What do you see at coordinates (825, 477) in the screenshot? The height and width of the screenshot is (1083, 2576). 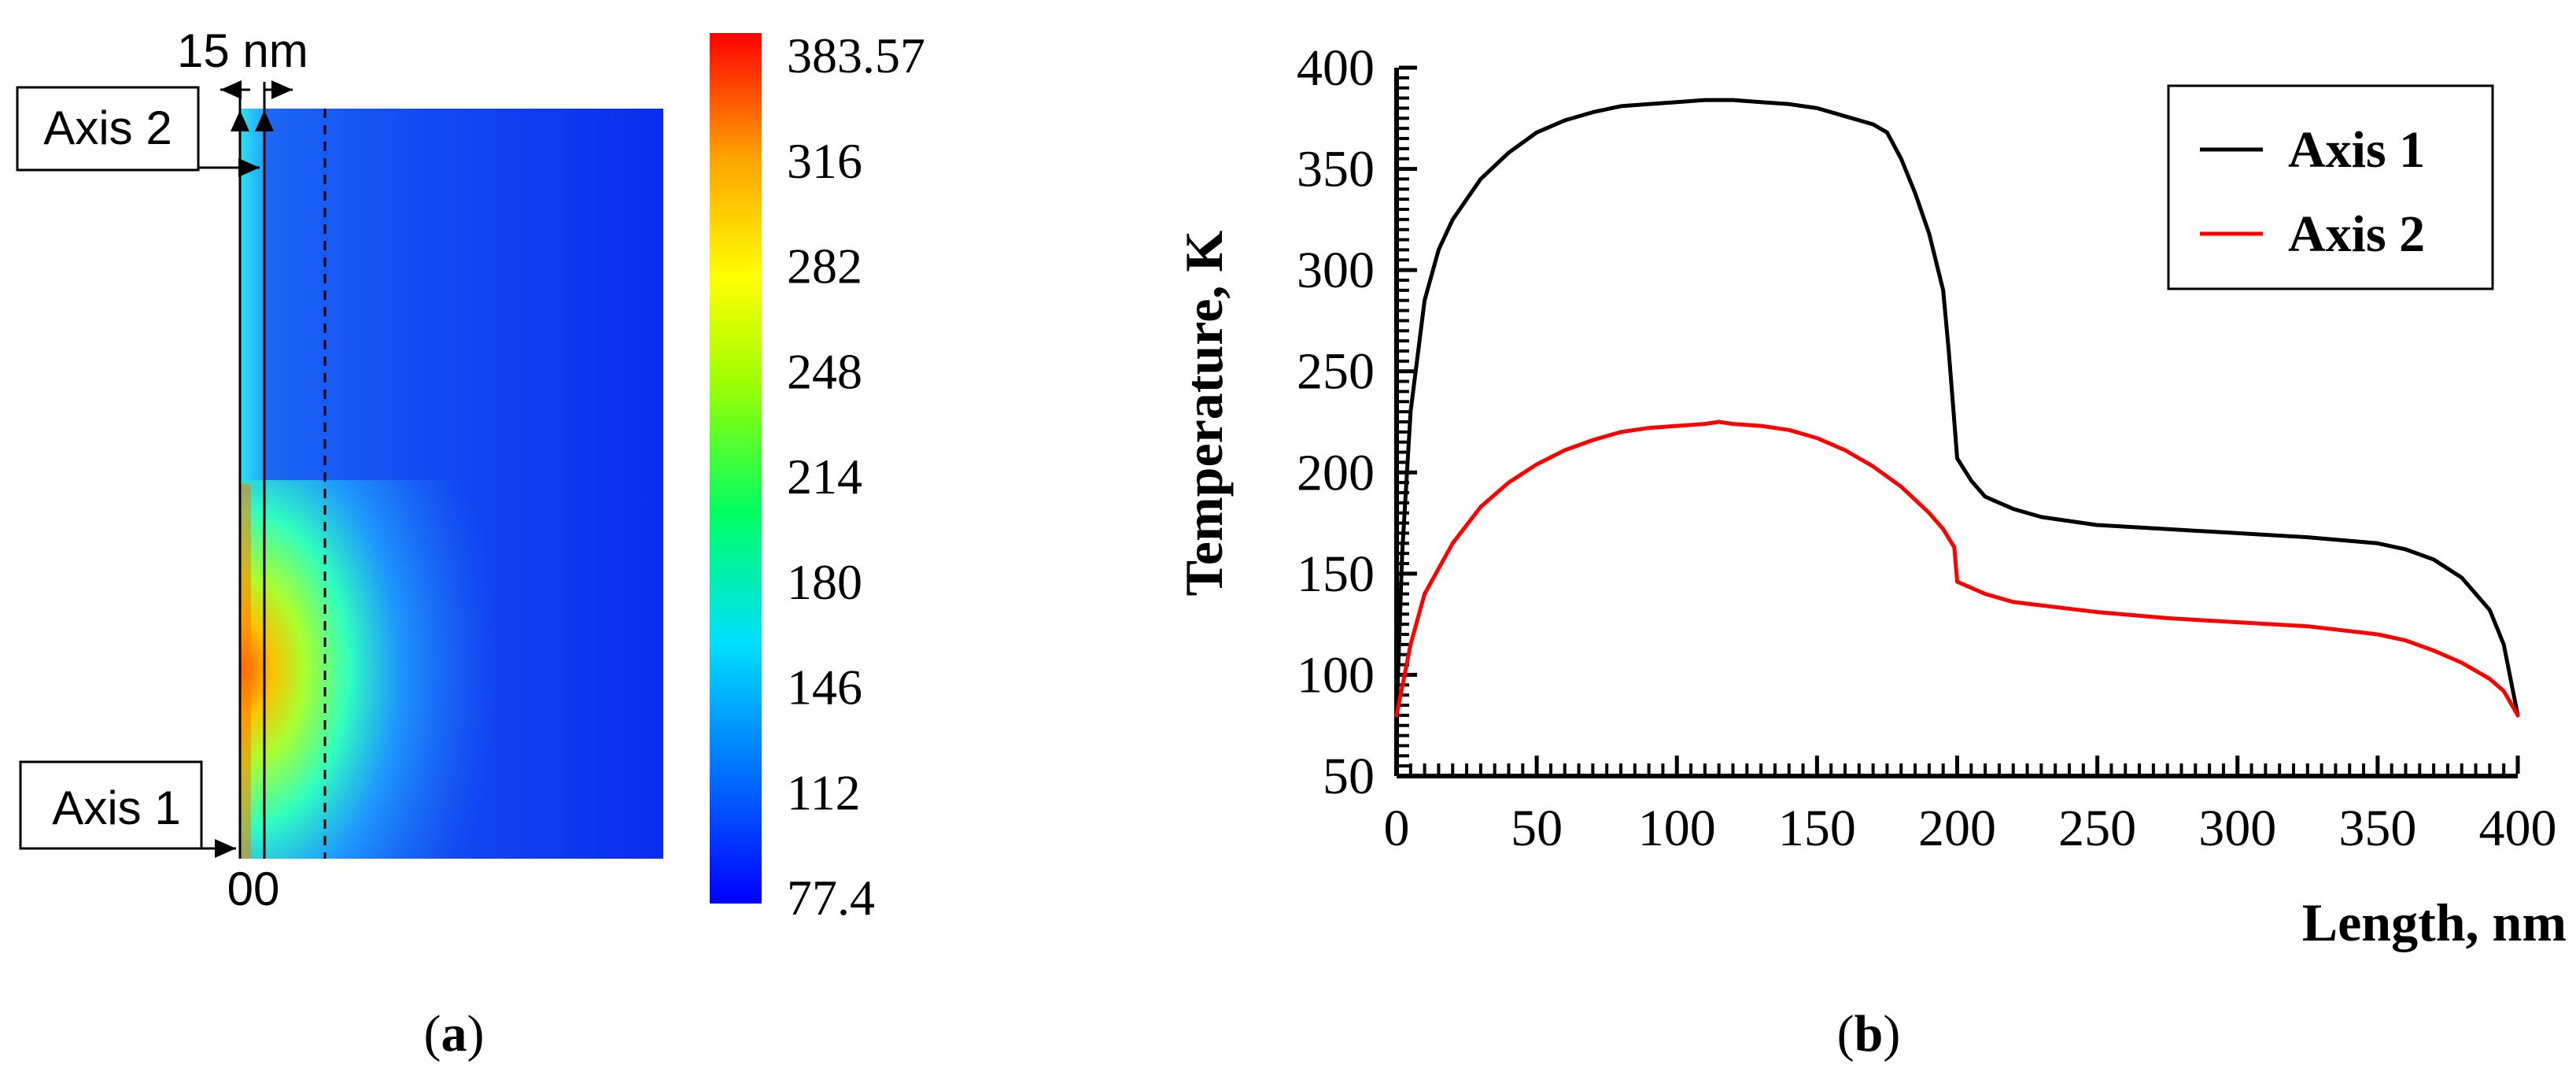 I see `colorbar-tick-label: 214` at bounding box center [825, 477].